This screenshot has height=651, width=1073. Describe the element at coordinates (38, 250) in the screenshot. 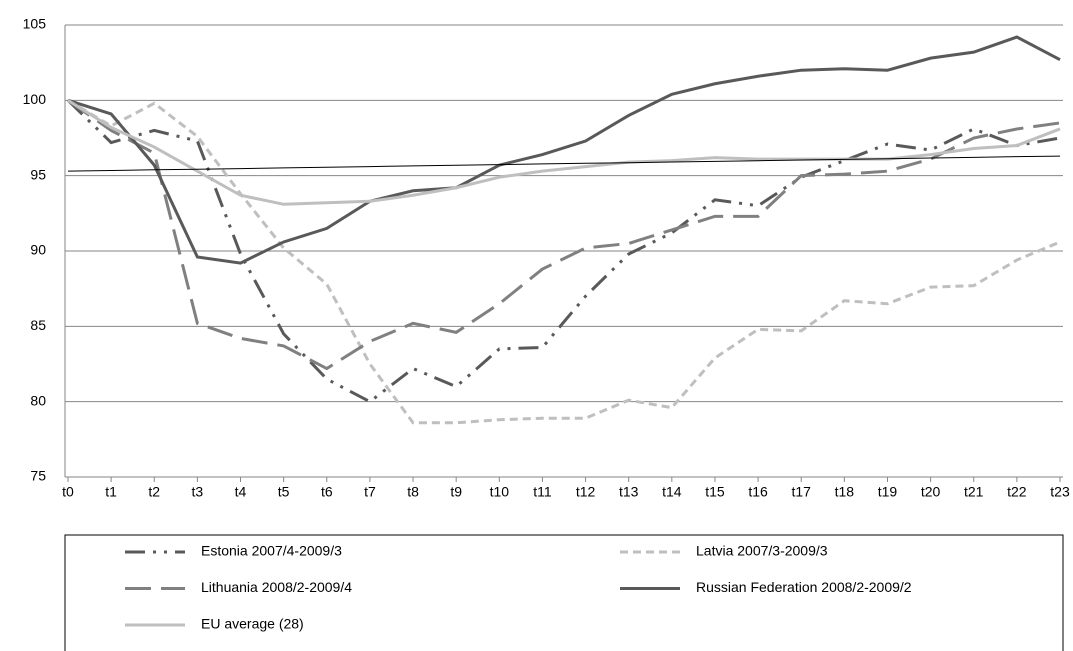

I see `y-tick-label: 90` at that location.